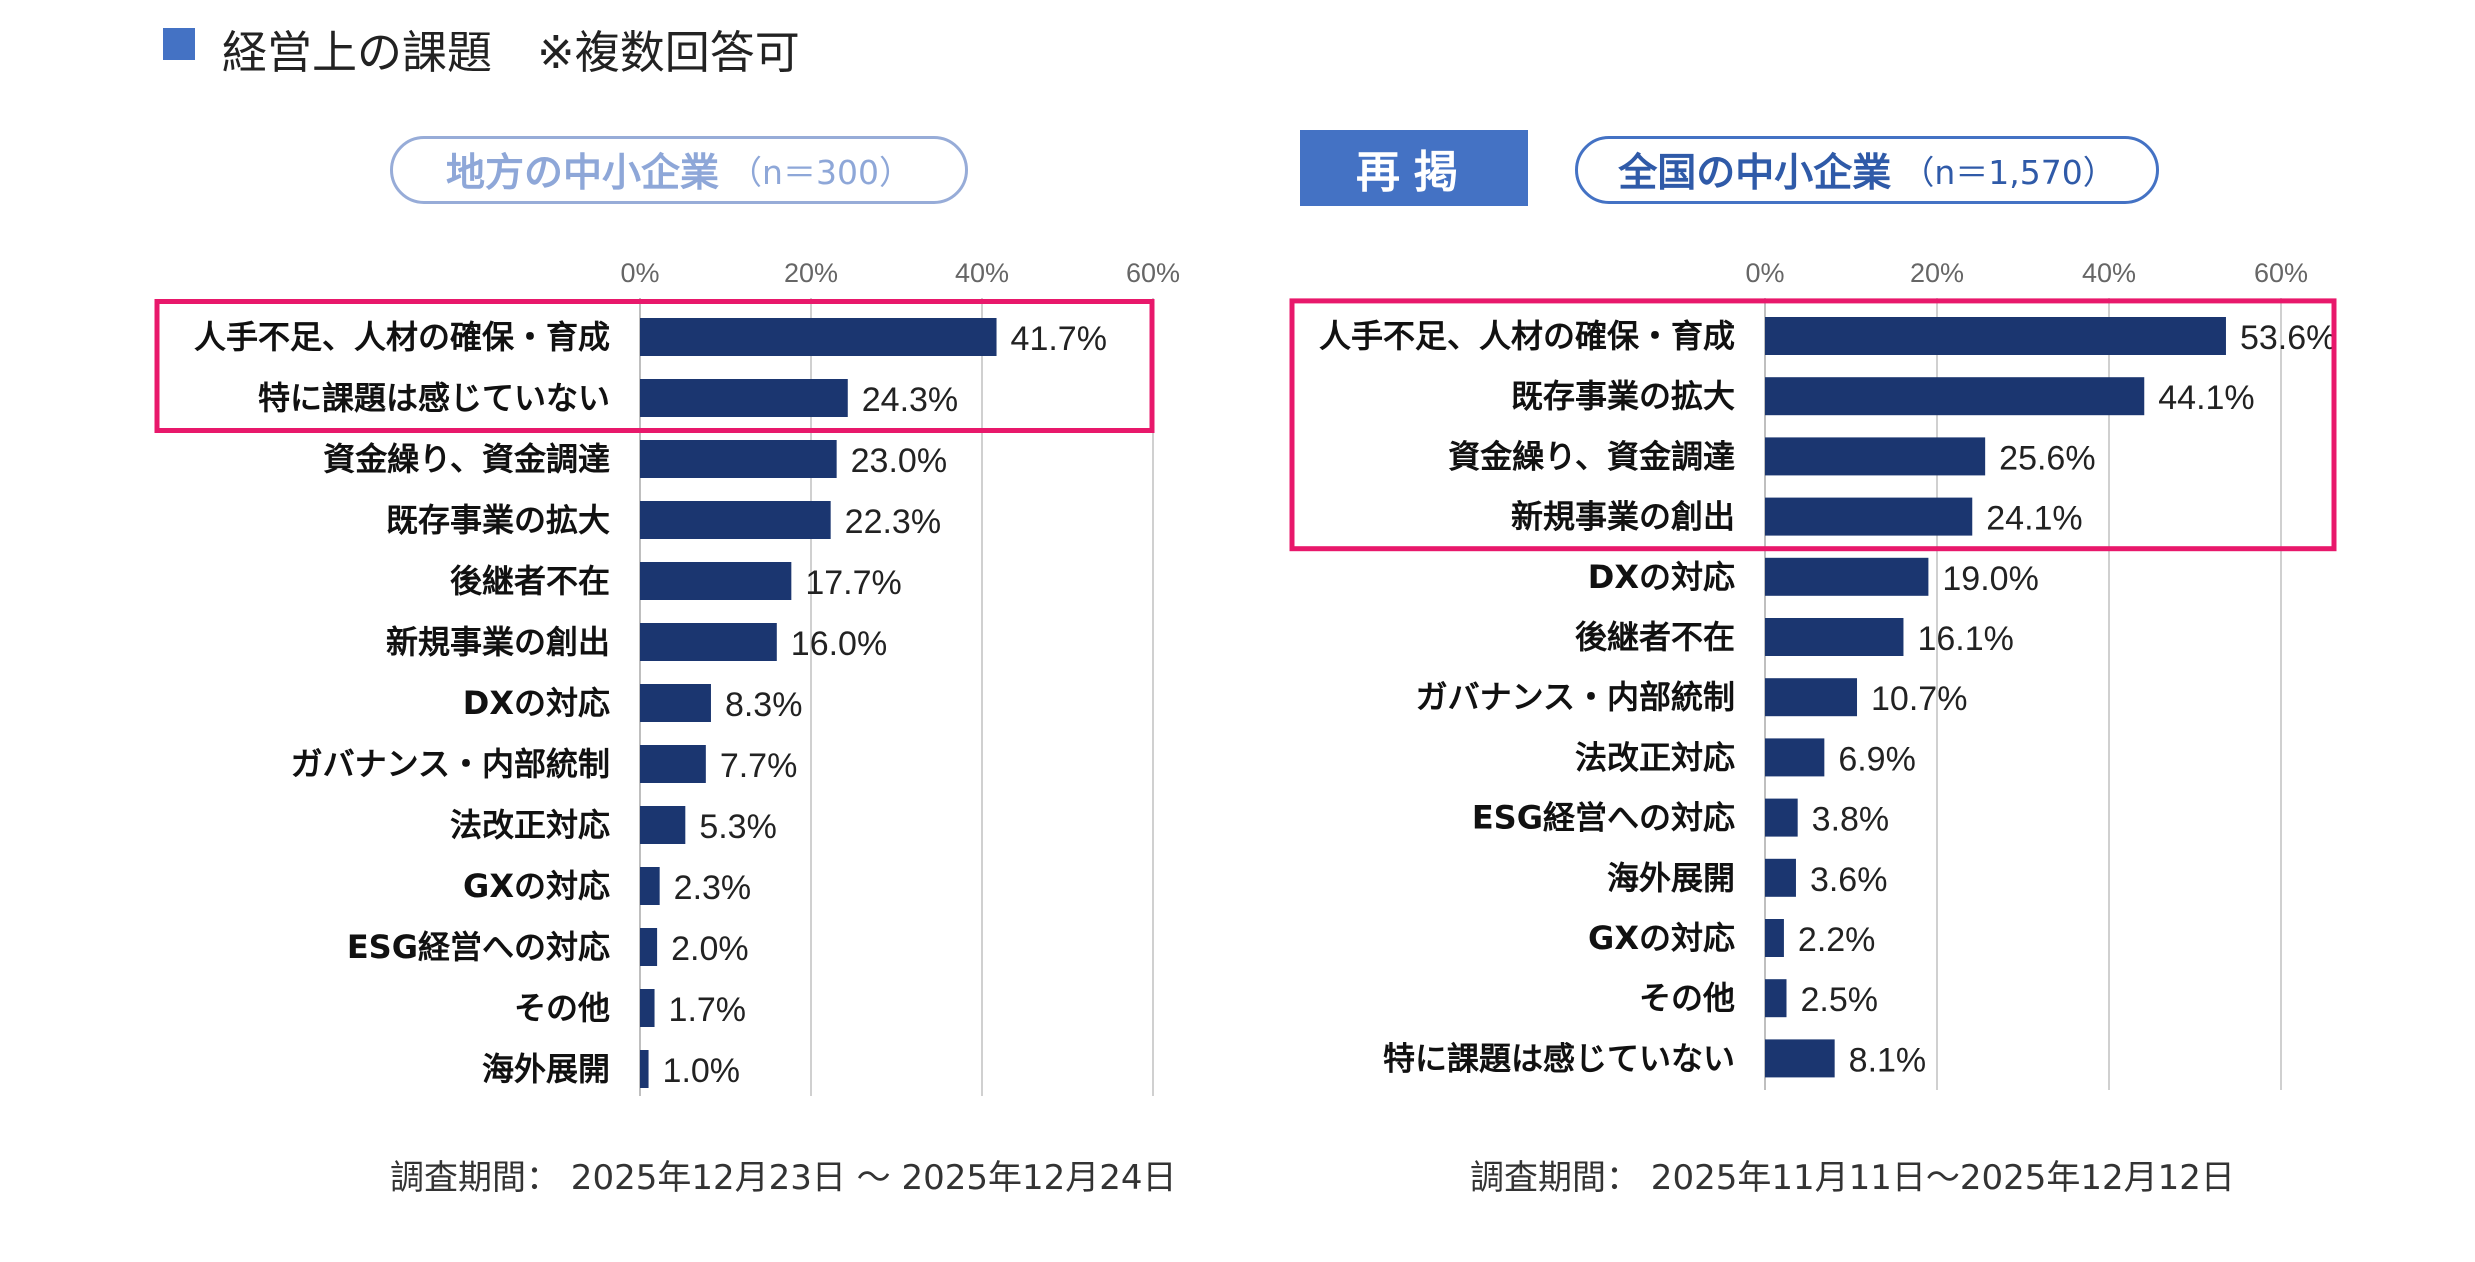 The height and width of the screenshot is (1262, 2475). What do you see at coordinates (839, 644) in the screenshot?
I see `left-value-label: 16.0%` at bounding box center [839, 644].